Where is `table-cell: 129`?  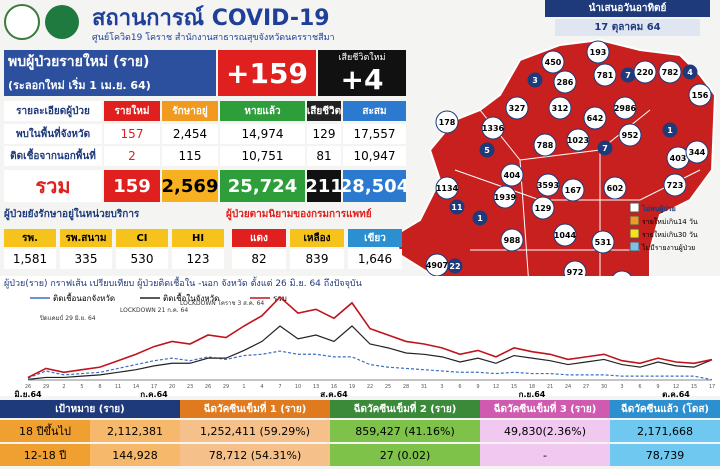 table-cell: 129 is located at coordinates (324, 134).